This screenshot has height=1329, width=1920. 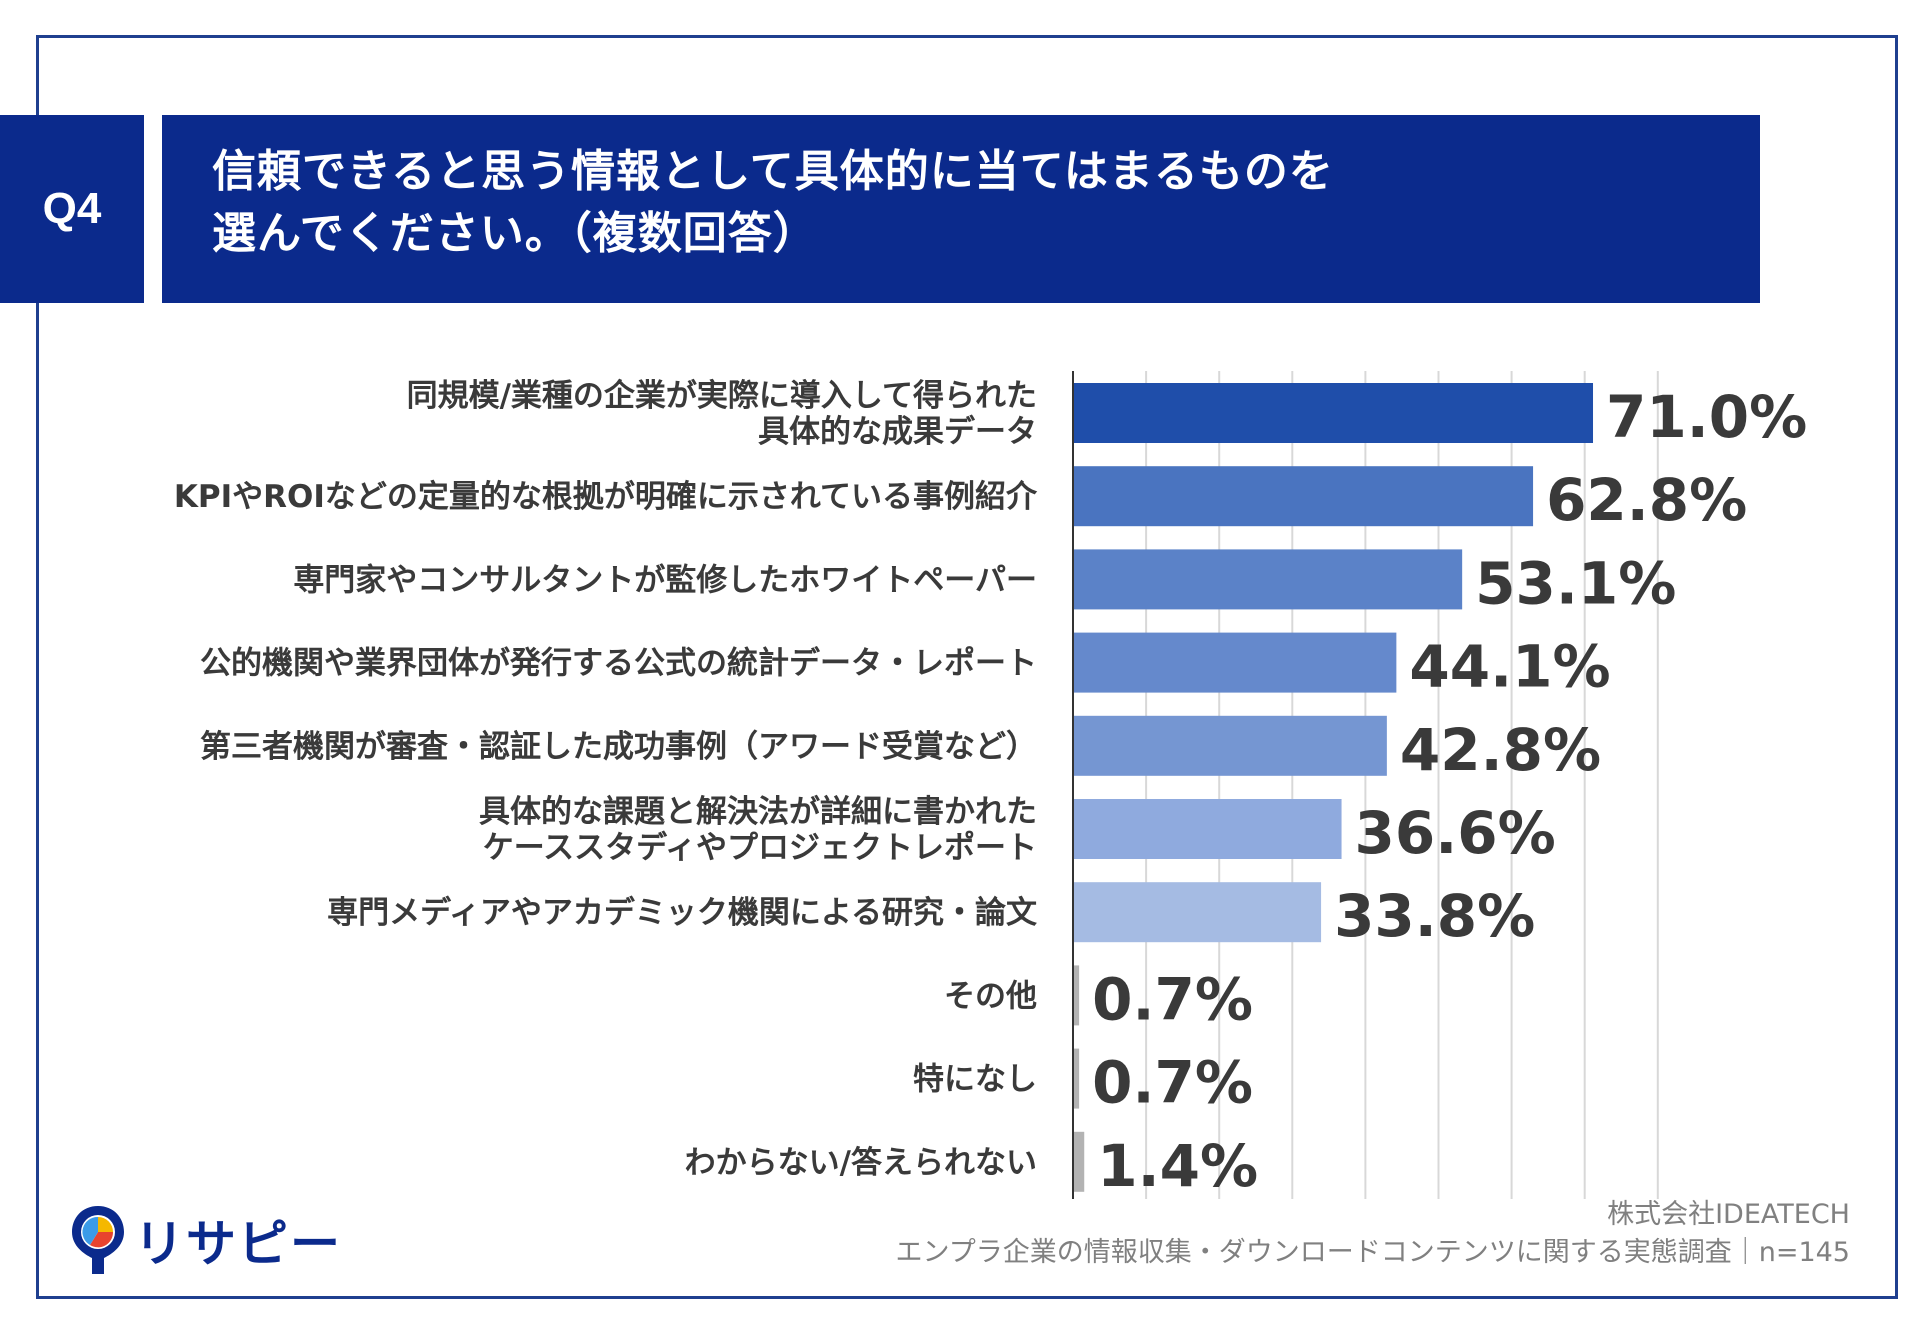 What do you see at coordinates (98, 1240) in the screenshot?
I see `logo-pin-icon` at bounding box center [98, 1240].